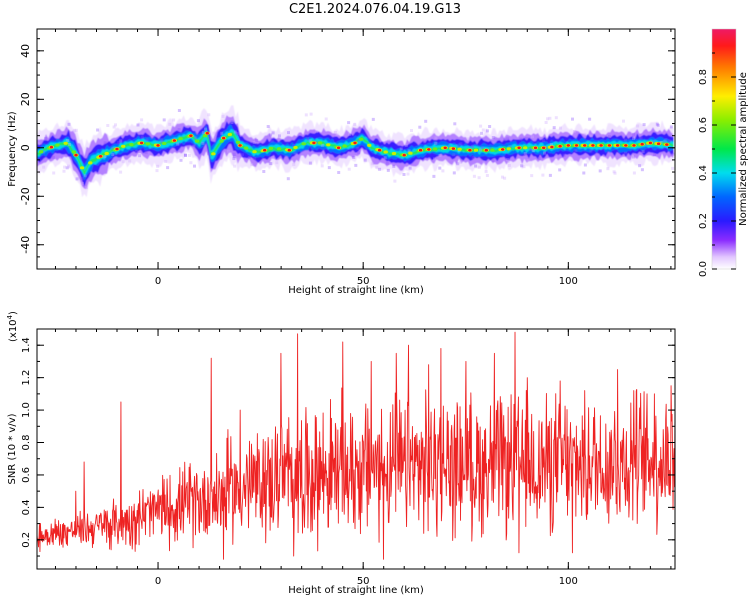 The width and height of the screenshot is (750, 600). I want to click on colorbar-gradient, so click(724, 149).